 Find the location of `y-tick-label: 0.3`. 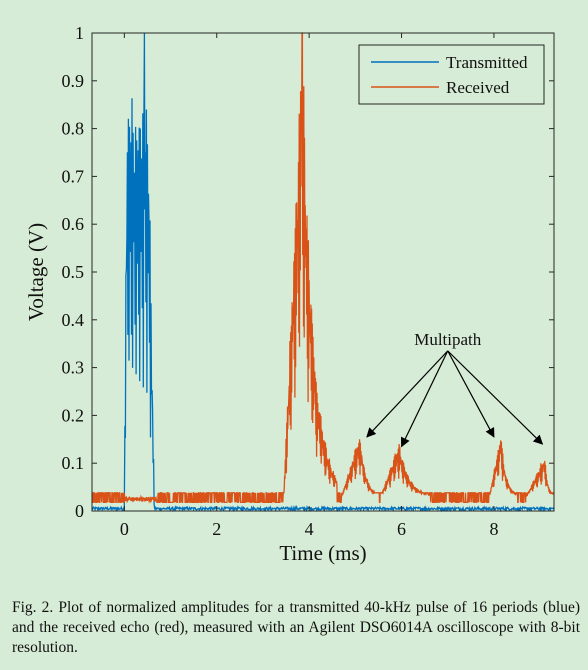

y-tick-label: 0.3 is located at coordinates (73, 368).